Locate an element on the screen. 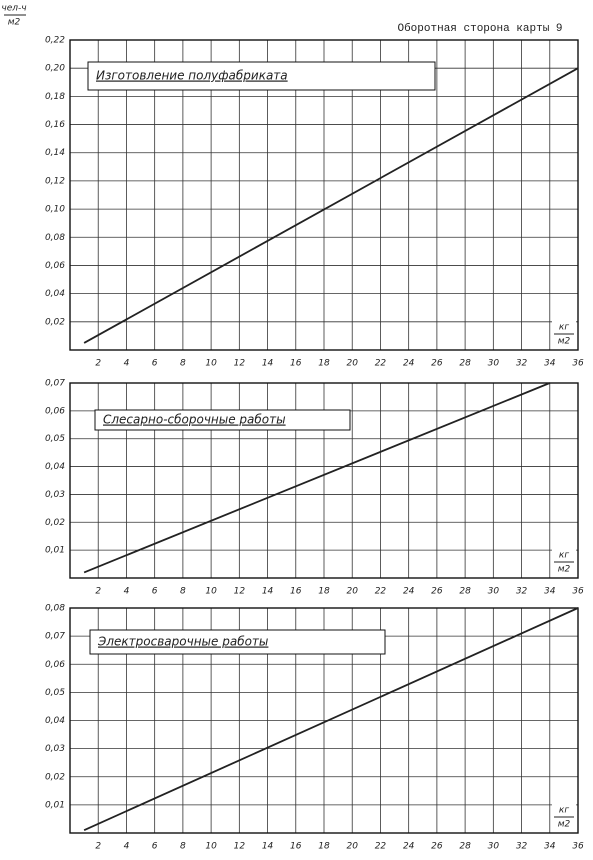  chart-title: Электросварочные работы is located at coordinates (182, 642).